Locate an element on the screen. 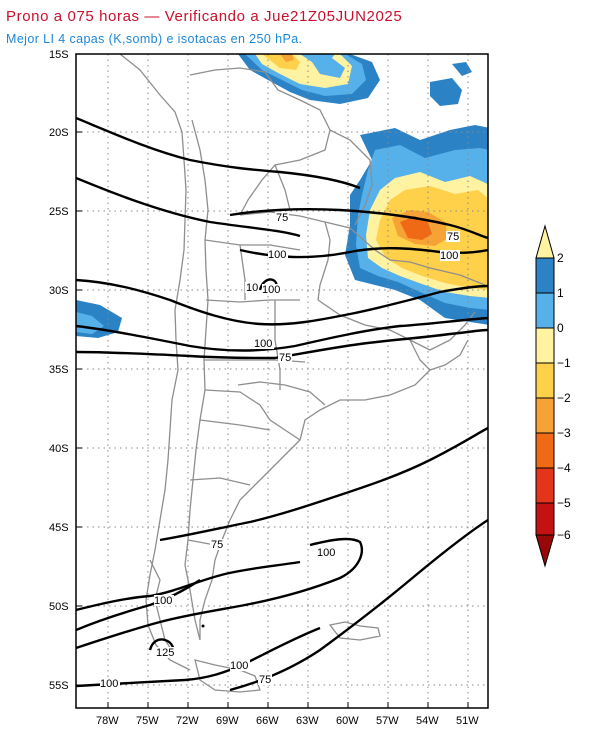 Image resolution: width=600 pixels, height=750 pixels. lon-label: 51W is located at coordinates (467, 721).